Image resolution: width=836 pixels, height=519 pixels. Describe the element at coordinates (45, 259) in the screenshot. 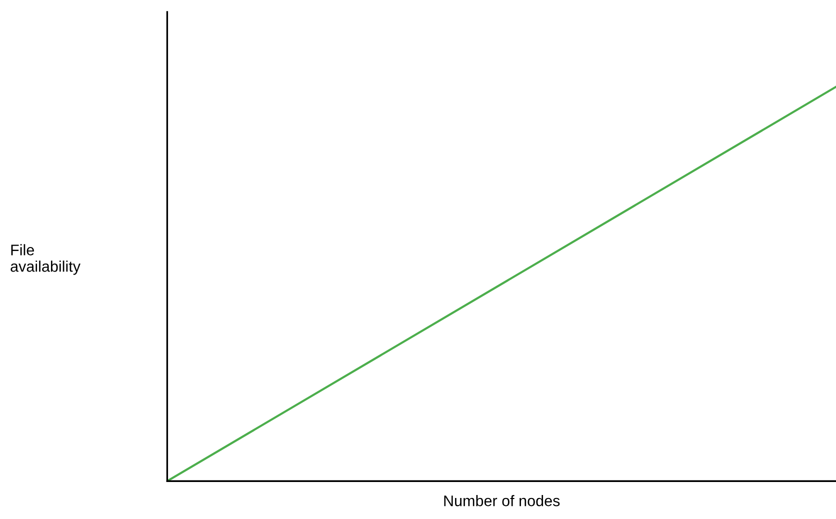

I see `y-axis-title: File availability` at that location.